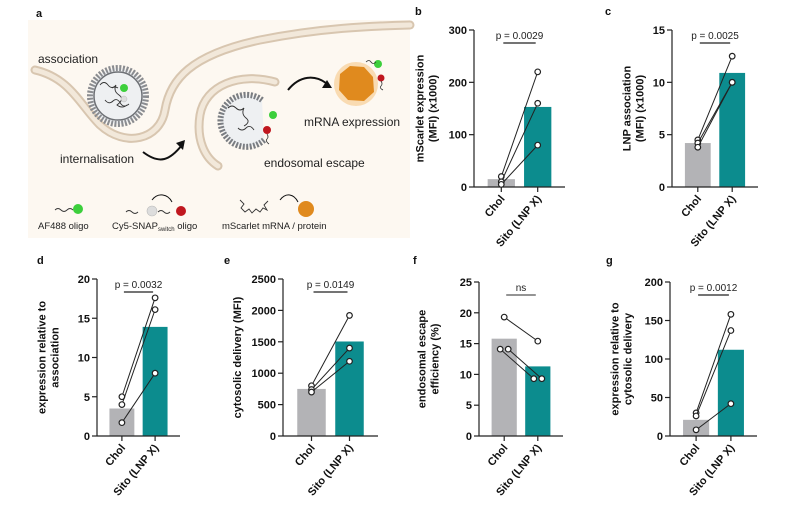 The image size is (800, 506). I want to click on y-tick-label: 200, so click(654, 283).